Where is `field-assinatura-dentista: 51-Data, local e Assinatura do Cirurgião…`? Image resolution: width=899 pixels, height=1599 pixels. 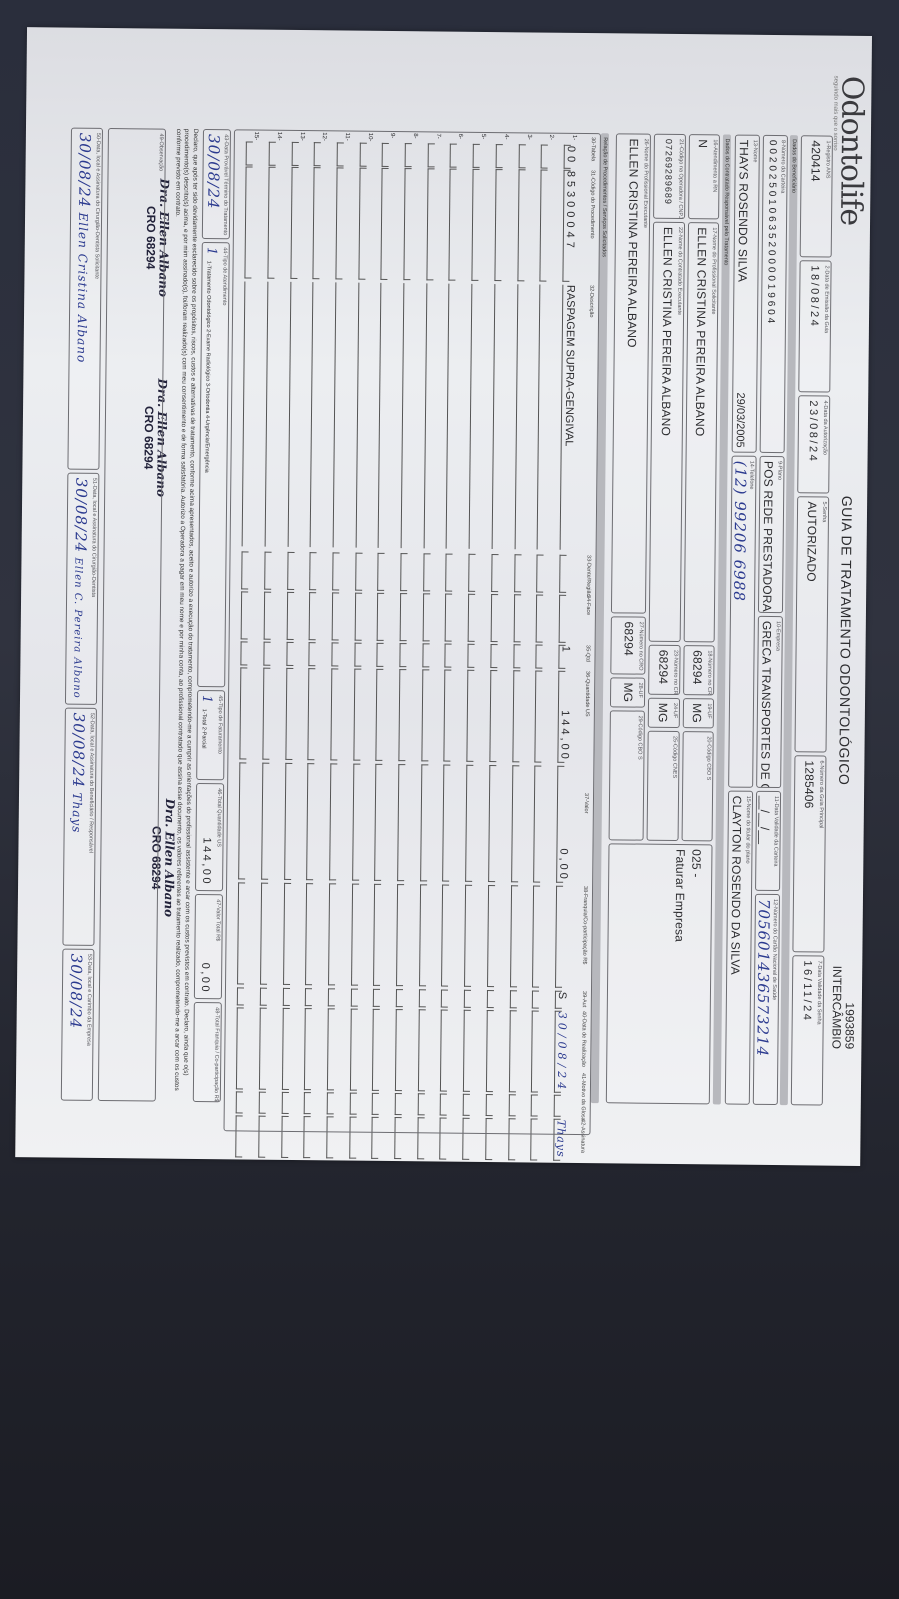
field-assinatura-dentista: 51-Data, local e Assinatura do Cirurgião… is located at coordinates (82, 588).